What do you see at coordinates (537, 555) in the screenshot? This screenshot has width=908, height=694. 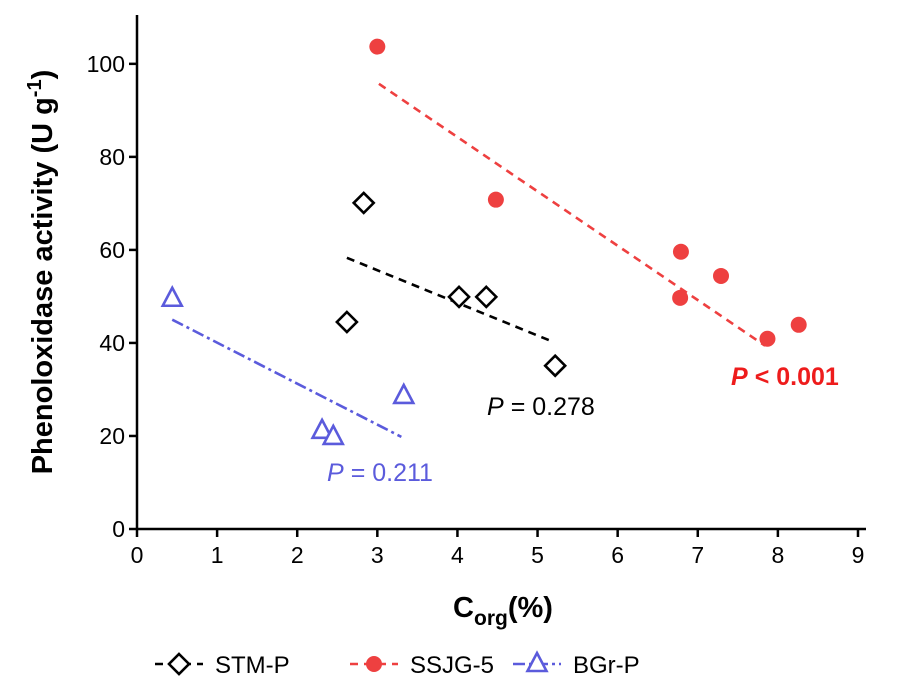 I see `x-tick-label: 5` at bounding box center [537, 555].